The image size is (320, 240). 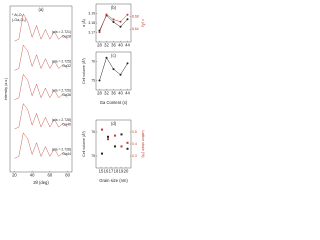 What do you see at coordinates (135, 29) in the screenshot?
I see `y2-tick-label: 8.64` at bounding box center [135, 29].